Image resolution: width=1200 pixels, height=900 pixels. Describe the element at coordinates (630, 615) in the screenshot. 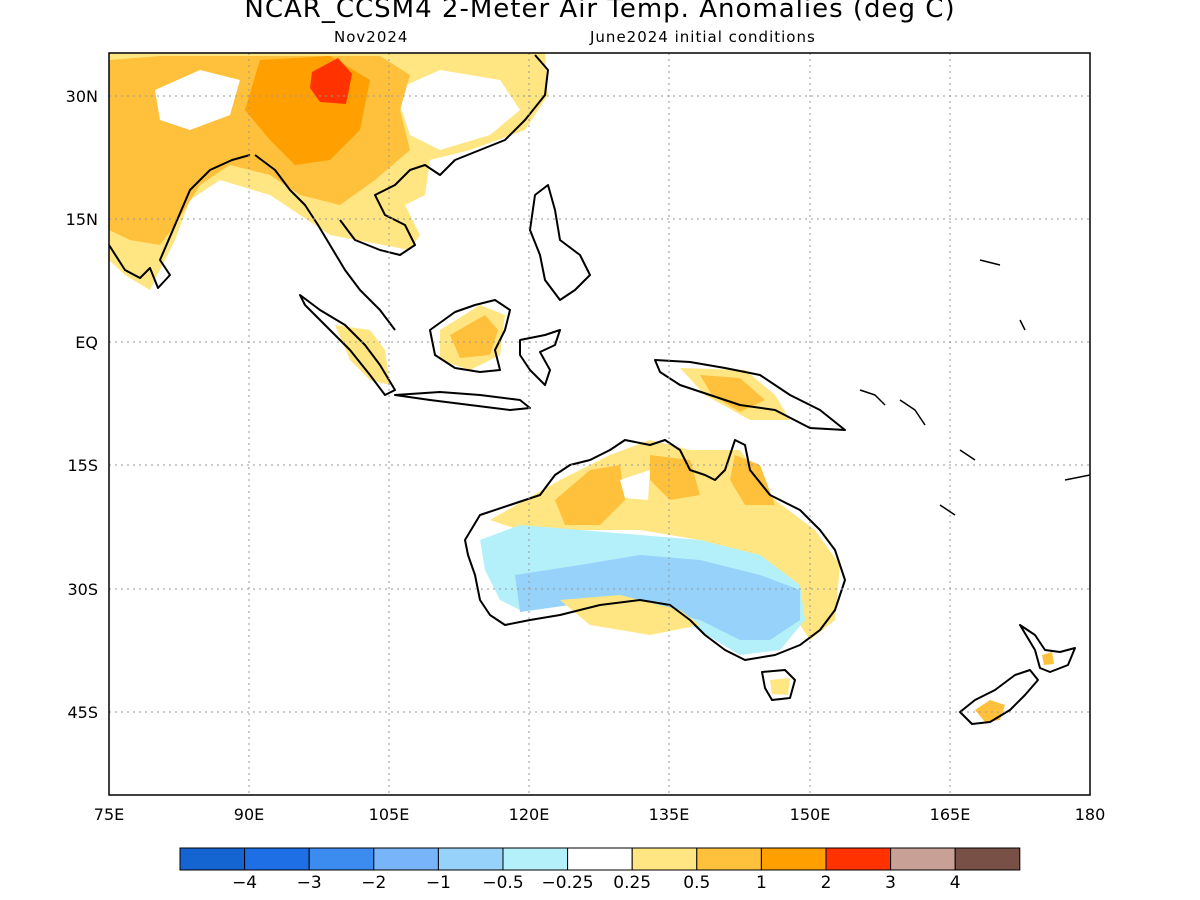

I see `southeast-australia-warm-anomaly` at that location.